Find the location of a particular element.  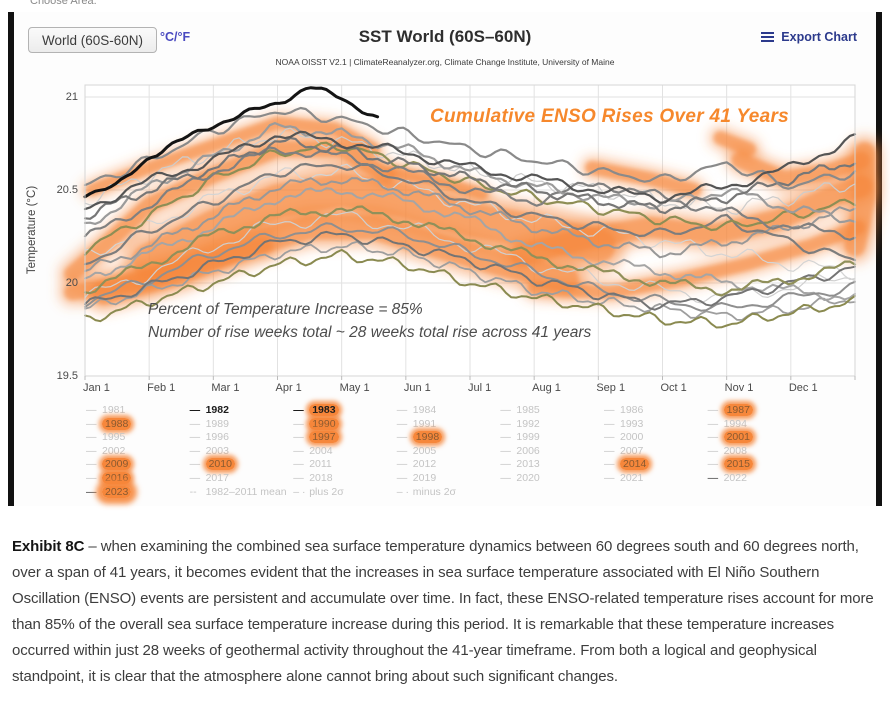

legend-year-2019: — 2019 is located at coordinates (416, 478).